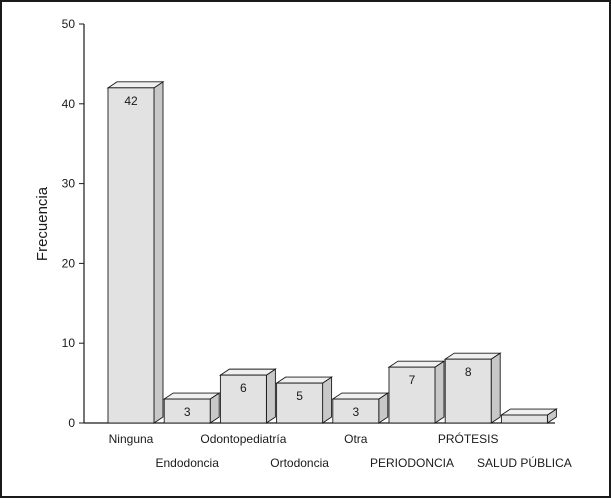  I want to click on bar-data-label: 8, so click(468, 372).